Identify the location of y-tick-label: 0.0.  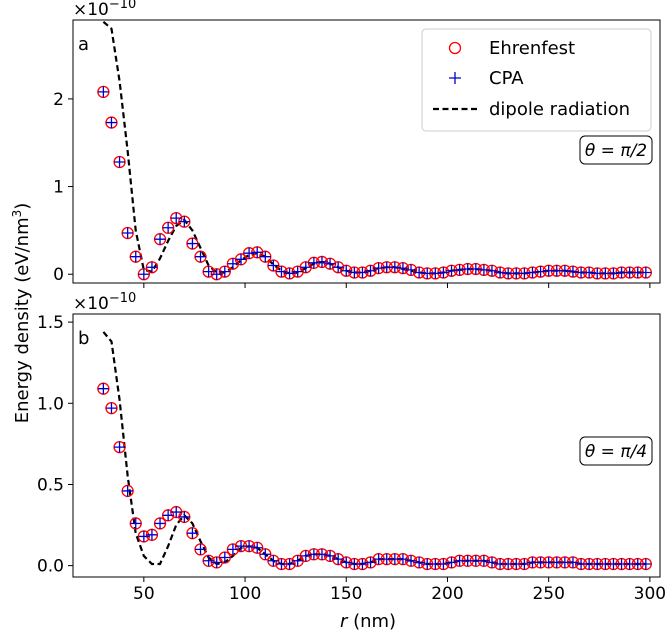
(50, 567).